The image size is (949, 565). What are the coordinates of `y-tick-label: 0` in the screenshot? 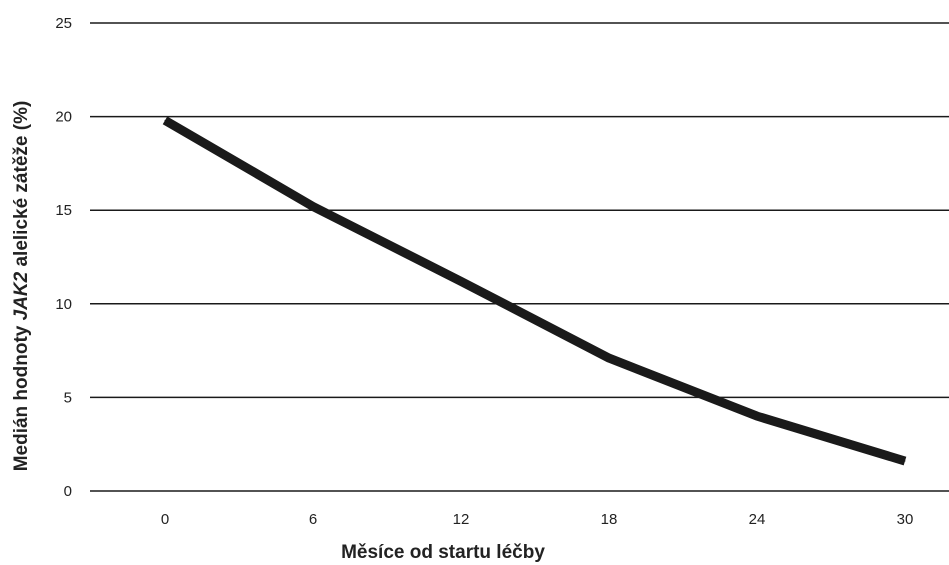 It's located at (68, 491).